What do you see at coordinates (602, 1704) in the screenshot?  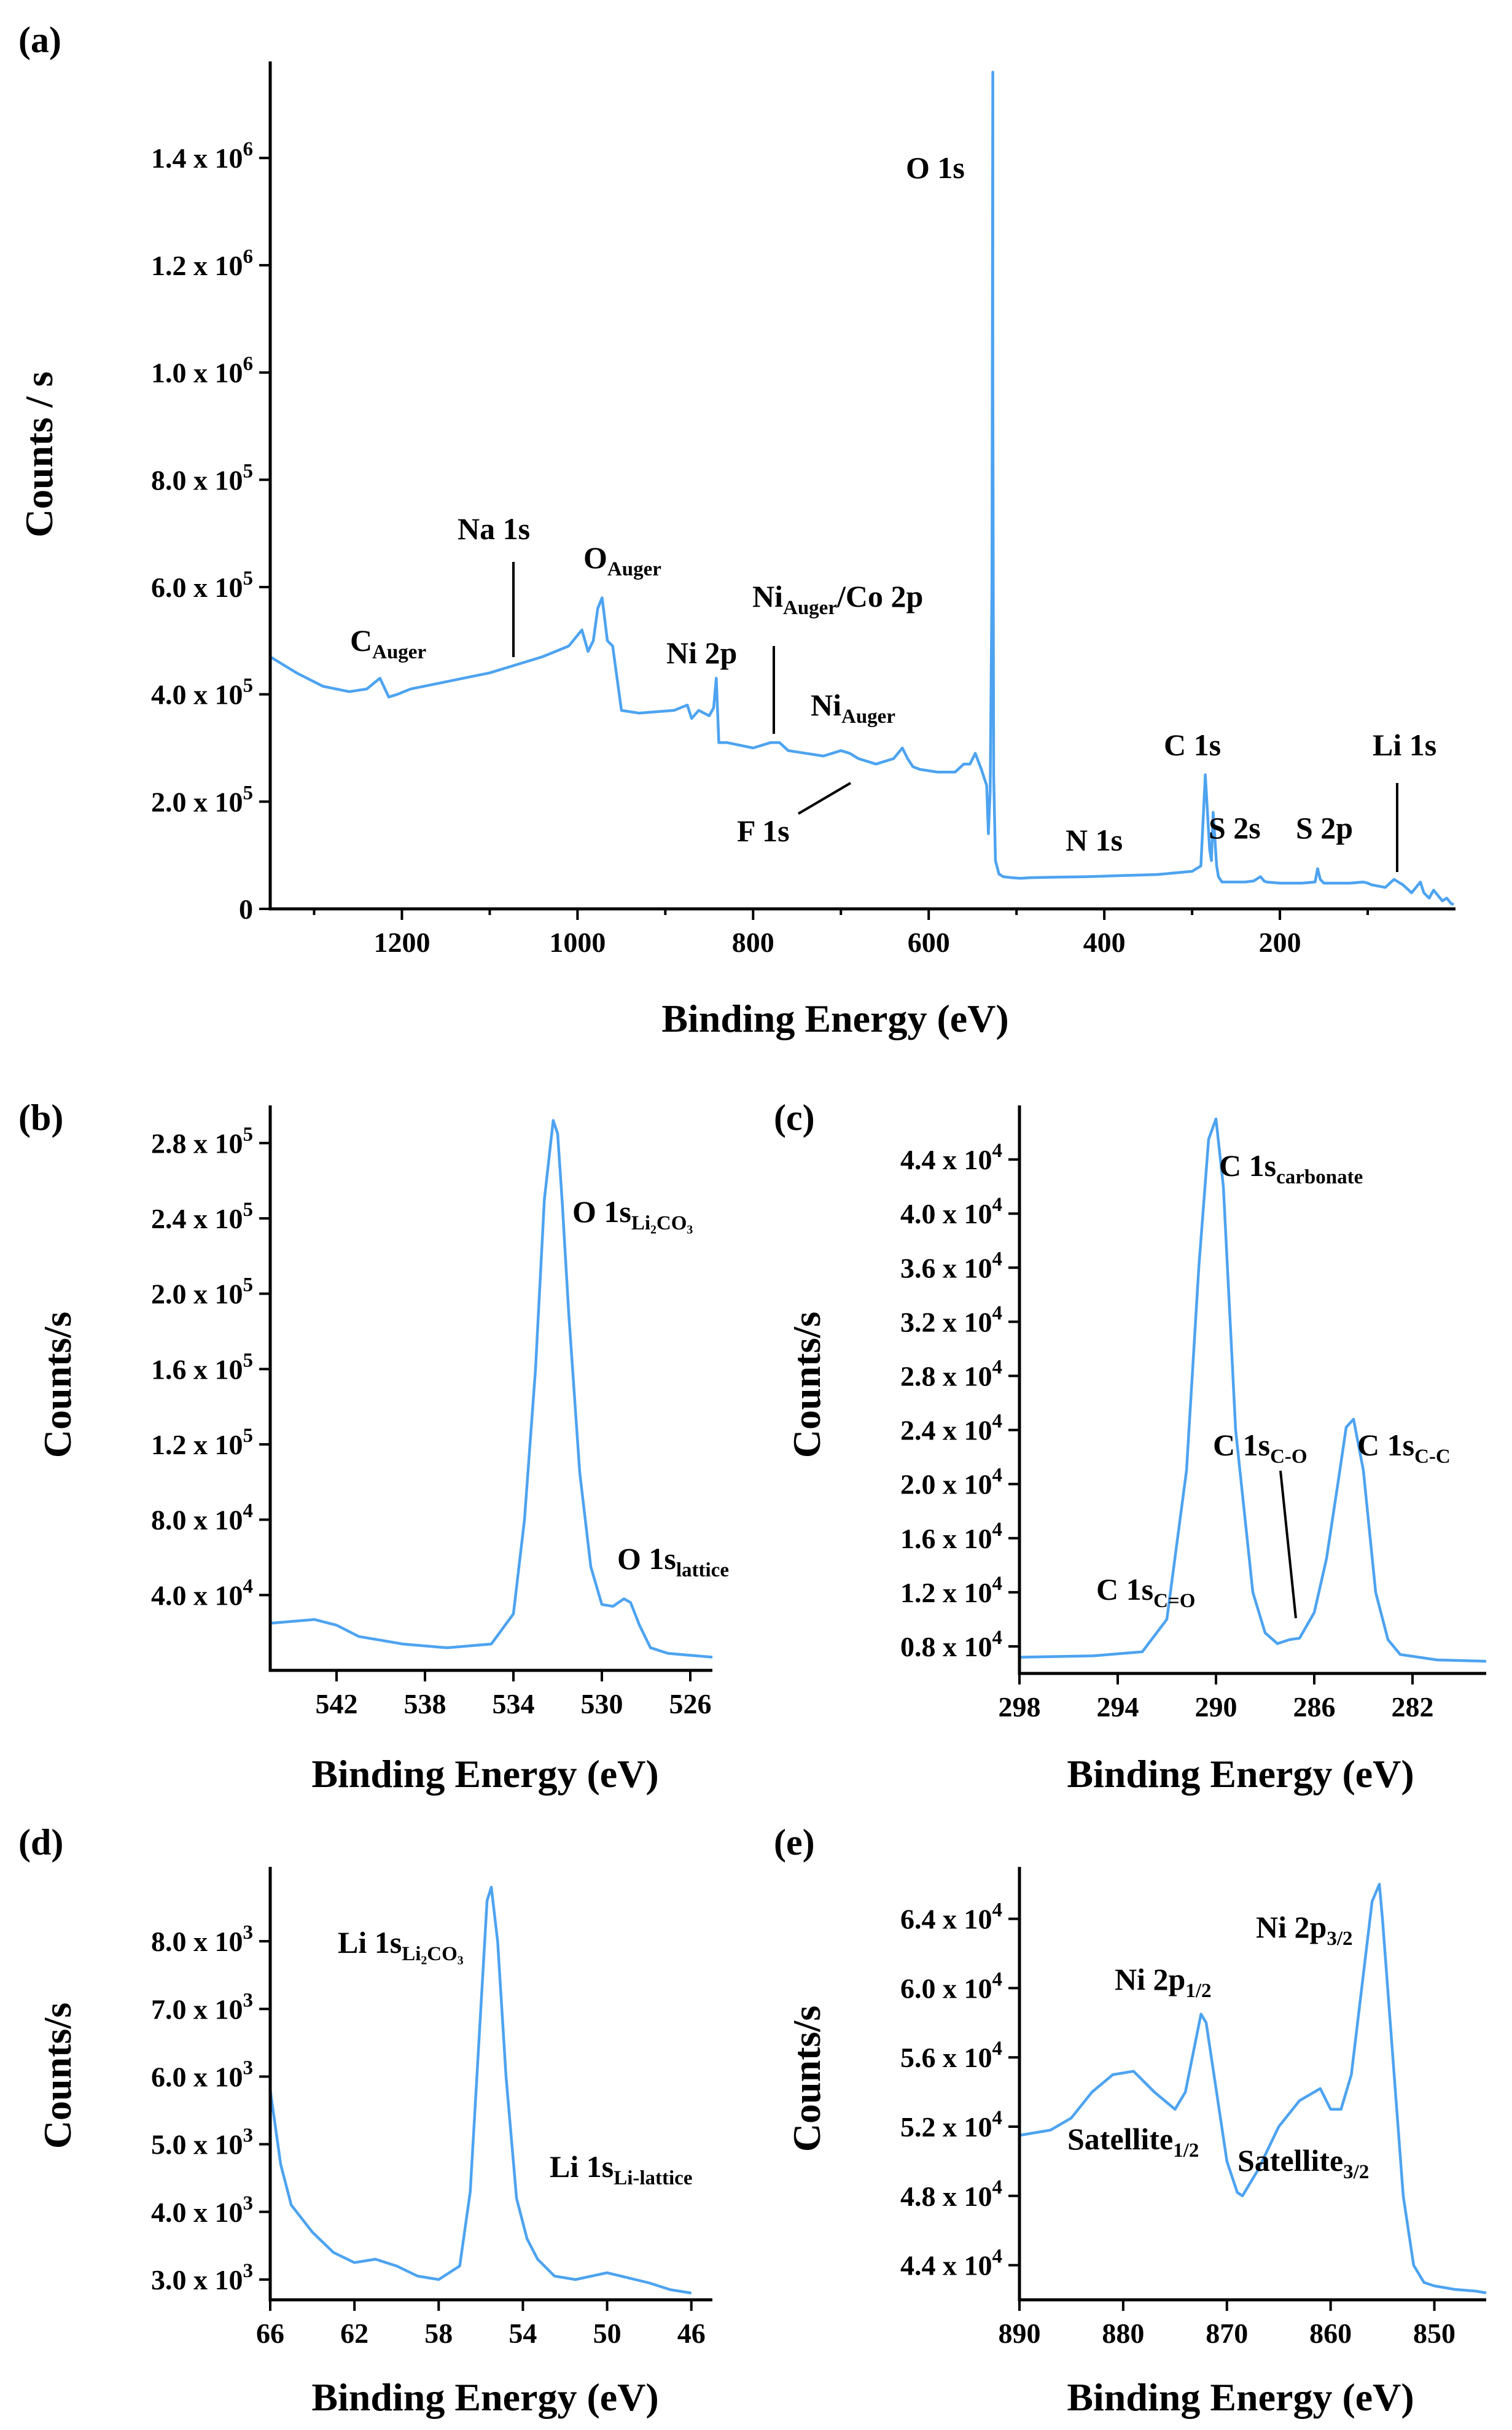 I see `panel-b-x-tick-label: 530` at bounding box center [602, 1704].